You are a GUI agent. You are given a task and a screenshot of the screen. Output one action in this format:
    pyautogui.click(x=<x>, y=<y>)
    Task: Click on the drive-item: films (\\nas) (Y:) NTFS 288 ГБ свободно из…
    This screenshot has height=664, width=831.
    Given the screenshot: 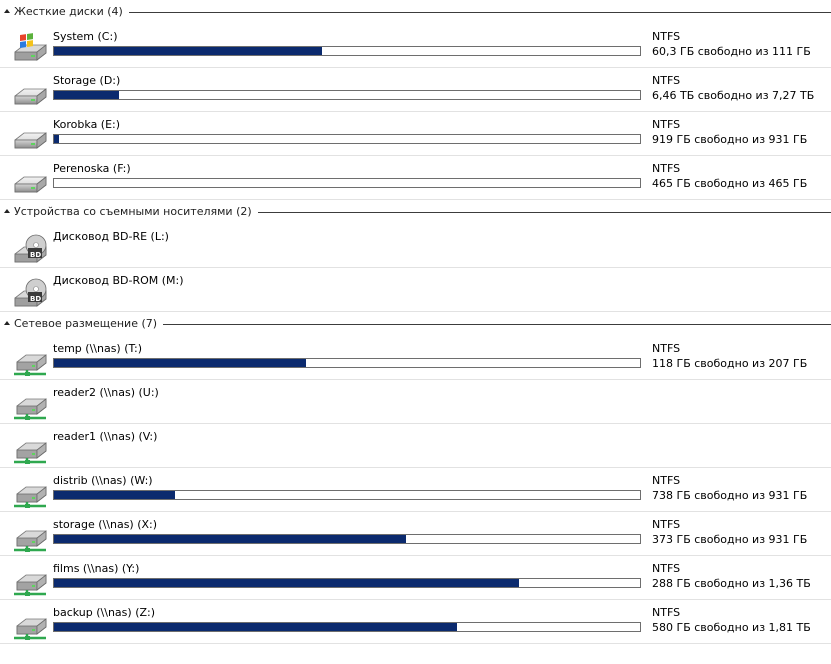 What is the action you would take?
    pyautogui.click(x=415, y=578)
    